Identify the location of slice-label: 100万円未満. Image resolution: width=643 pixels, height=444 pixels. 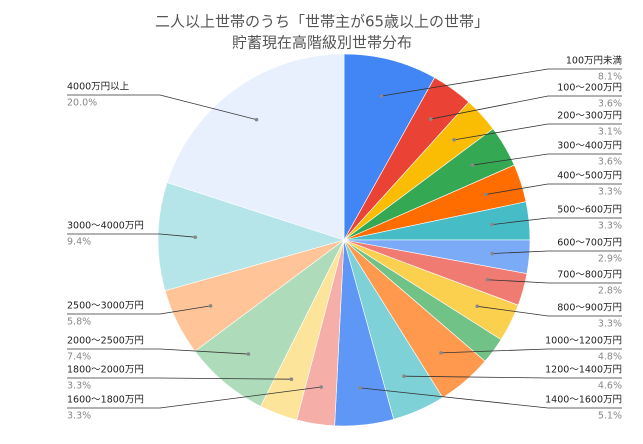
(594, 61).